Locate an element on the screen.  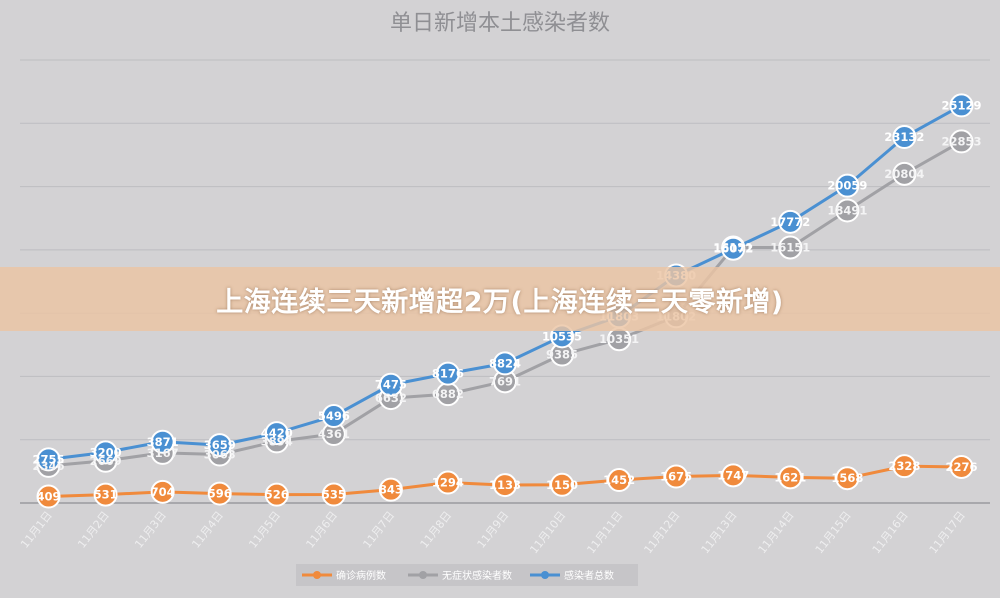
data-label: 17772 is located at coordinates (790, 222).